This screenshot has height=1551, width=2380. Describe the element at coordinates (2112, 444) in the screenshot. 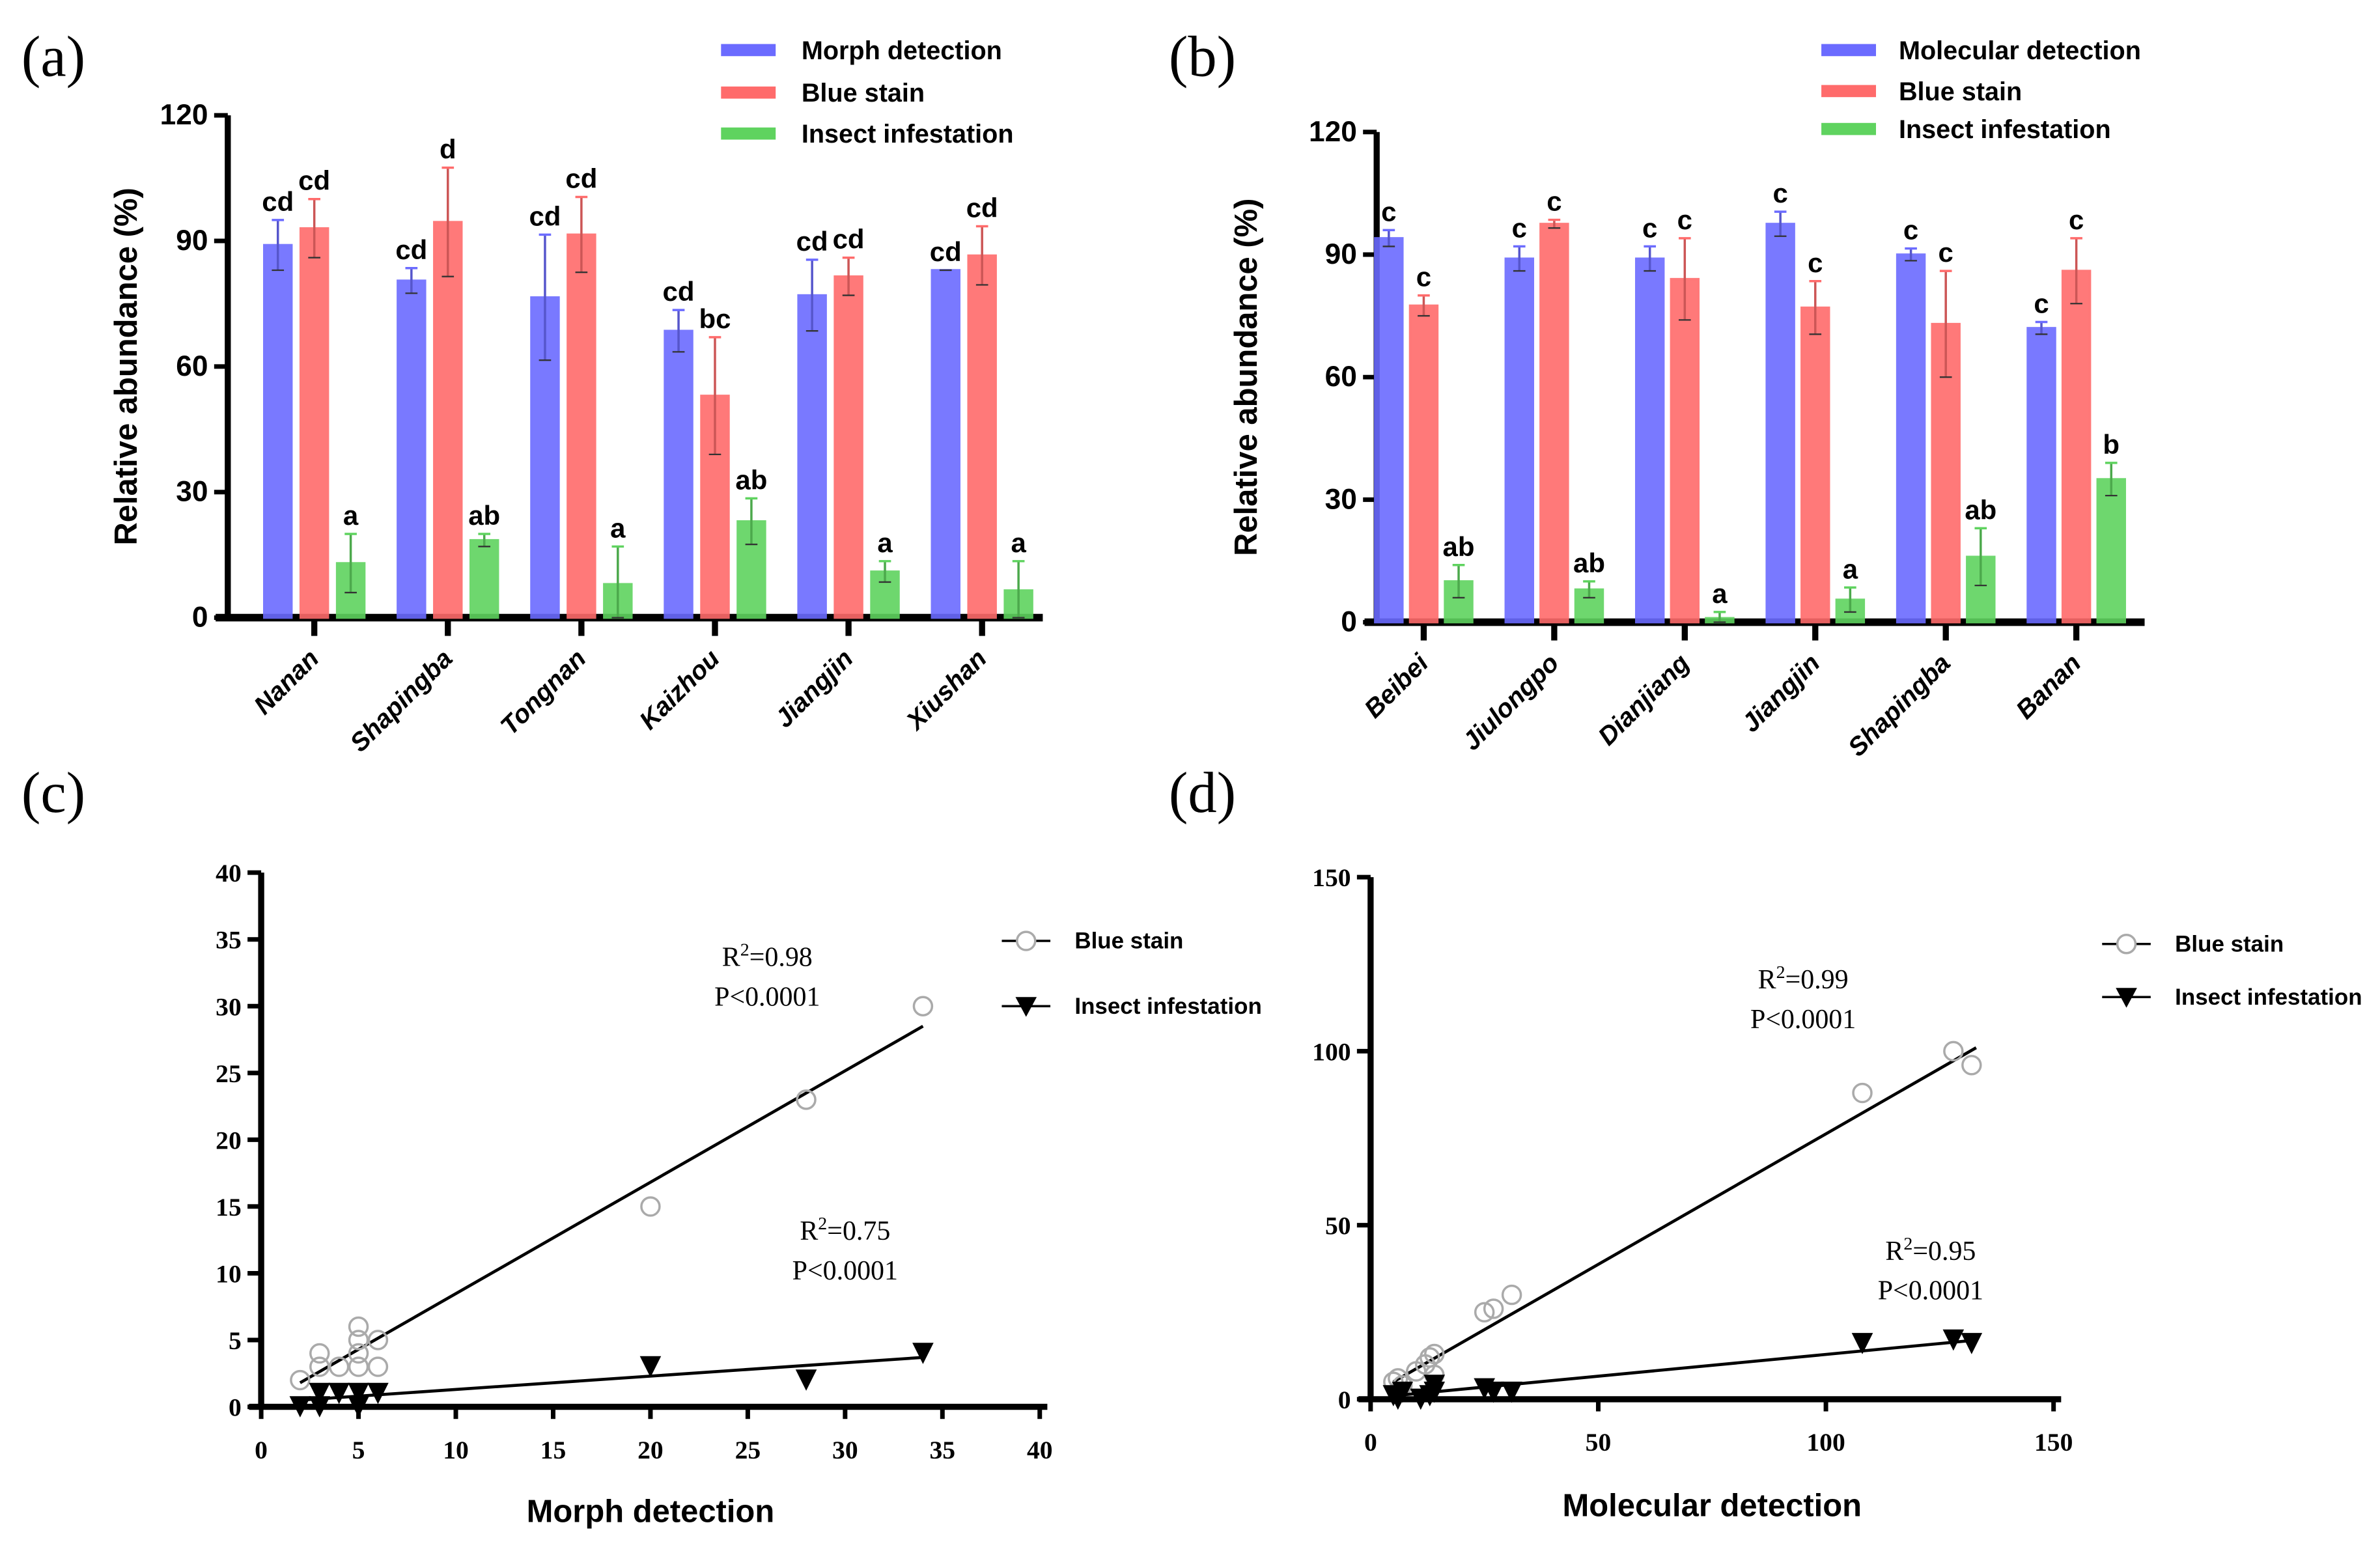

I see `significance-letter: b` at that location.